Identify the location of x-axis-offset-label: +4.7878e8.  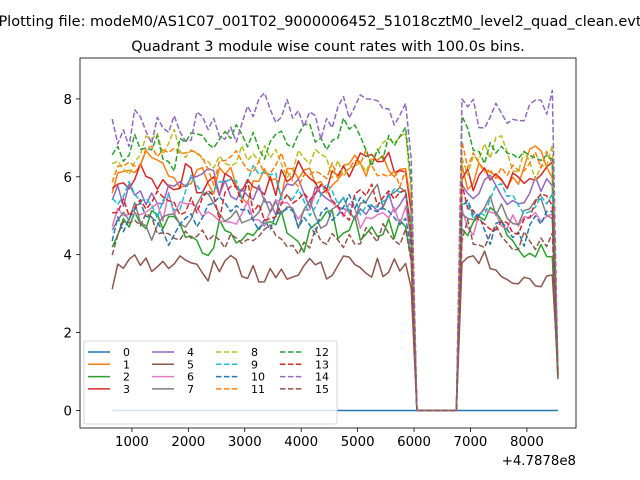
(539, 461).